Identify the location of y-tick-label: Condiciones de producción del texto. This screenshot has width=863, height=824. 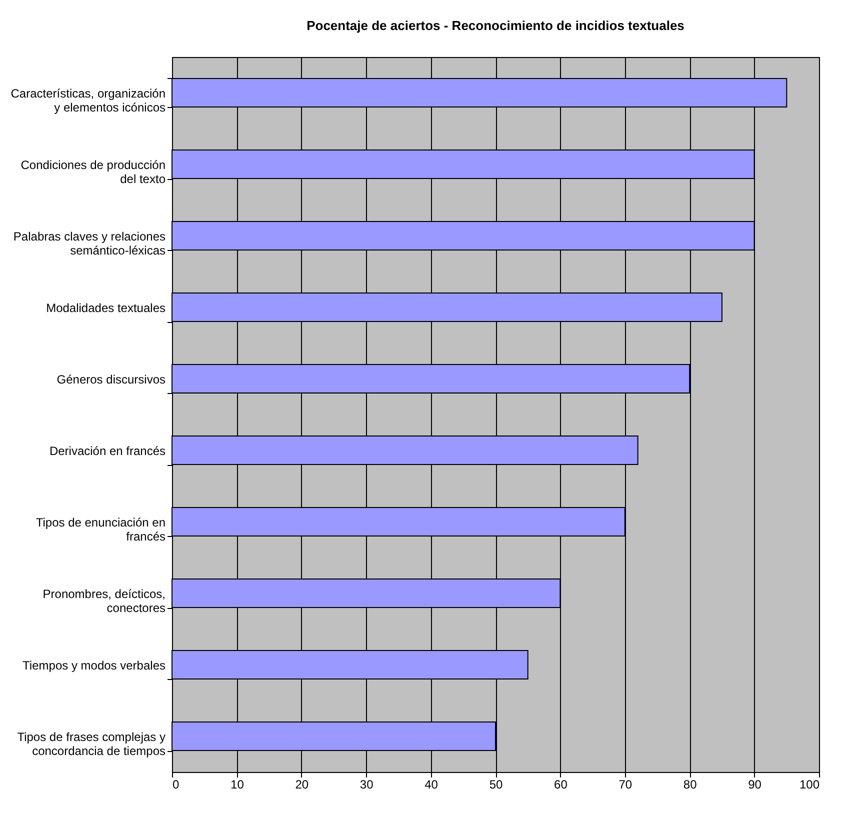
(93, 172).